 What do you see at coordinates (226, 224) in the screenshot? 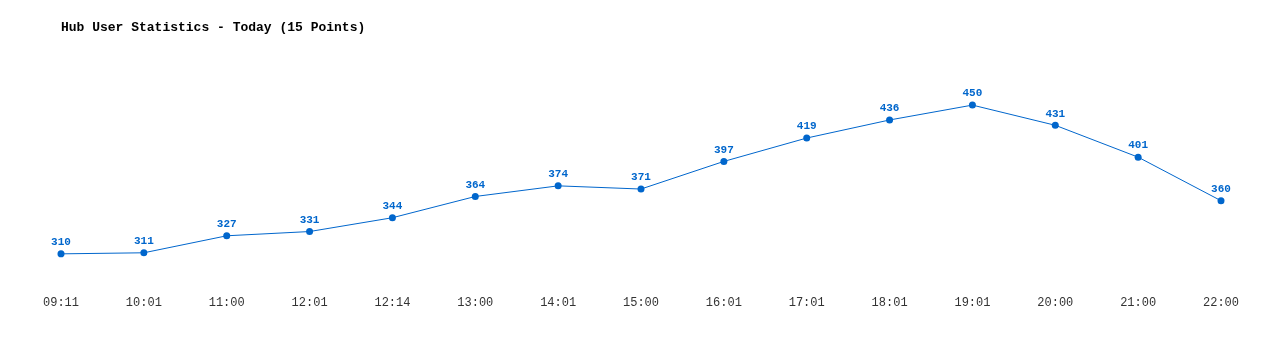
I see `data-label: 327` at bounding box center [226, 224].